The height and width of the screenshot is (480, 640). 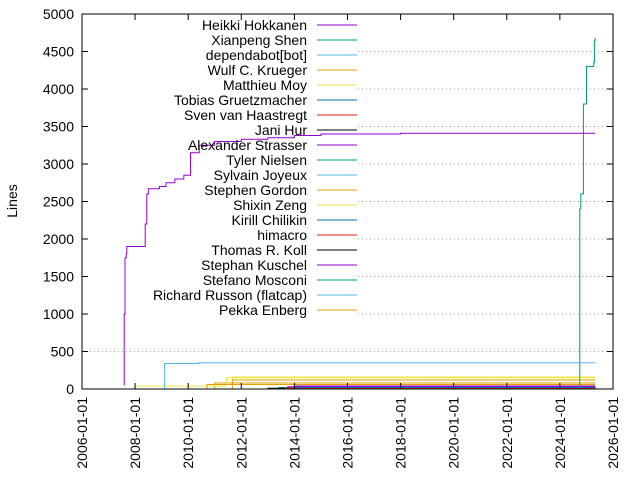 I want to click on legend-label: Sylvain Joyeux, so click(x=260, y=175).